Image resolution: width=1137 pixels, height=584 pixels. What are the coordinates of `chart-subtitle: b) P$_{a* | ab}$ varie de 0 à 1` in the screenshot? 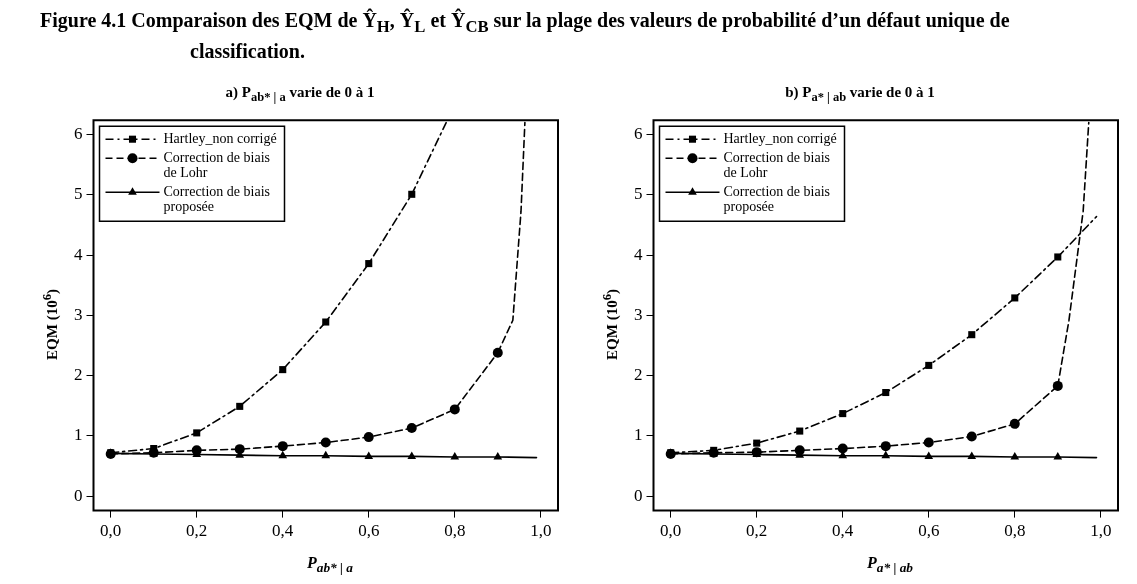 It's located at (860, 94).